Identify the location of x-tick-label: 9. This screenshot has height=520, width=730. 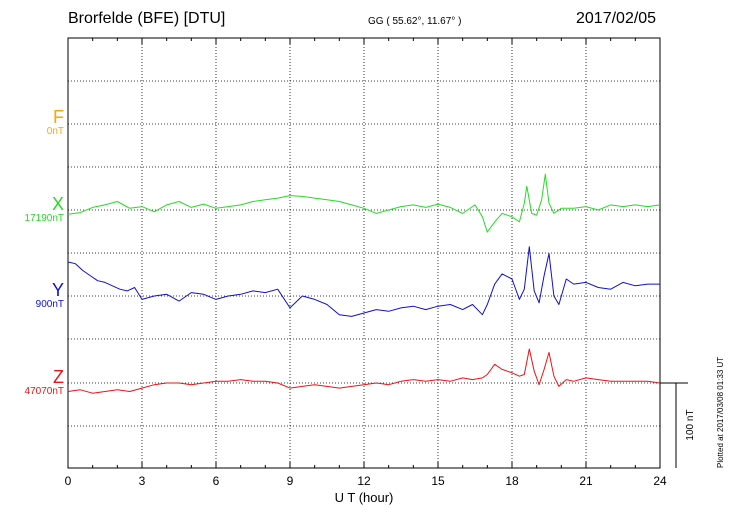
(290, 481).